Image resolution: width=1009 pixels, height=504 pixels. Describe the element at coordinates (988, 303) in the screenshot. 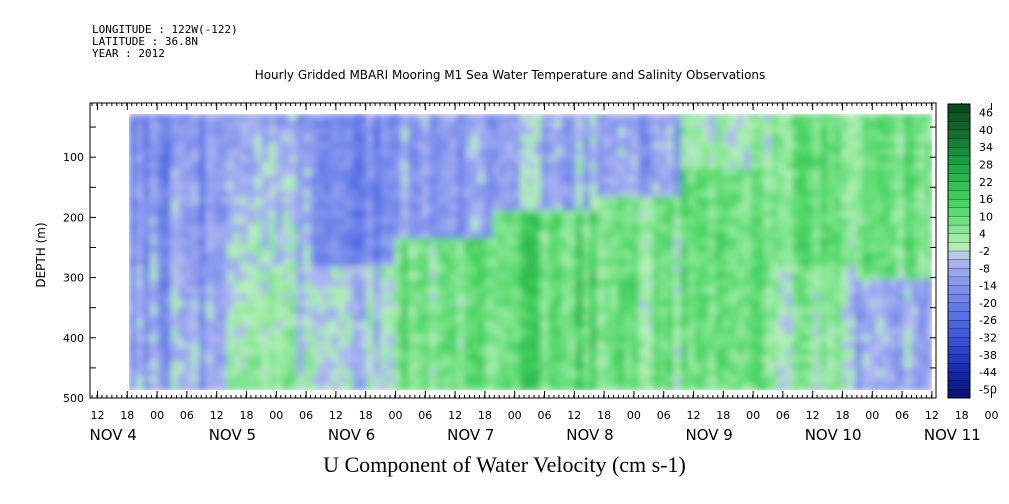

I see `colorbar-label: -20` at that location.